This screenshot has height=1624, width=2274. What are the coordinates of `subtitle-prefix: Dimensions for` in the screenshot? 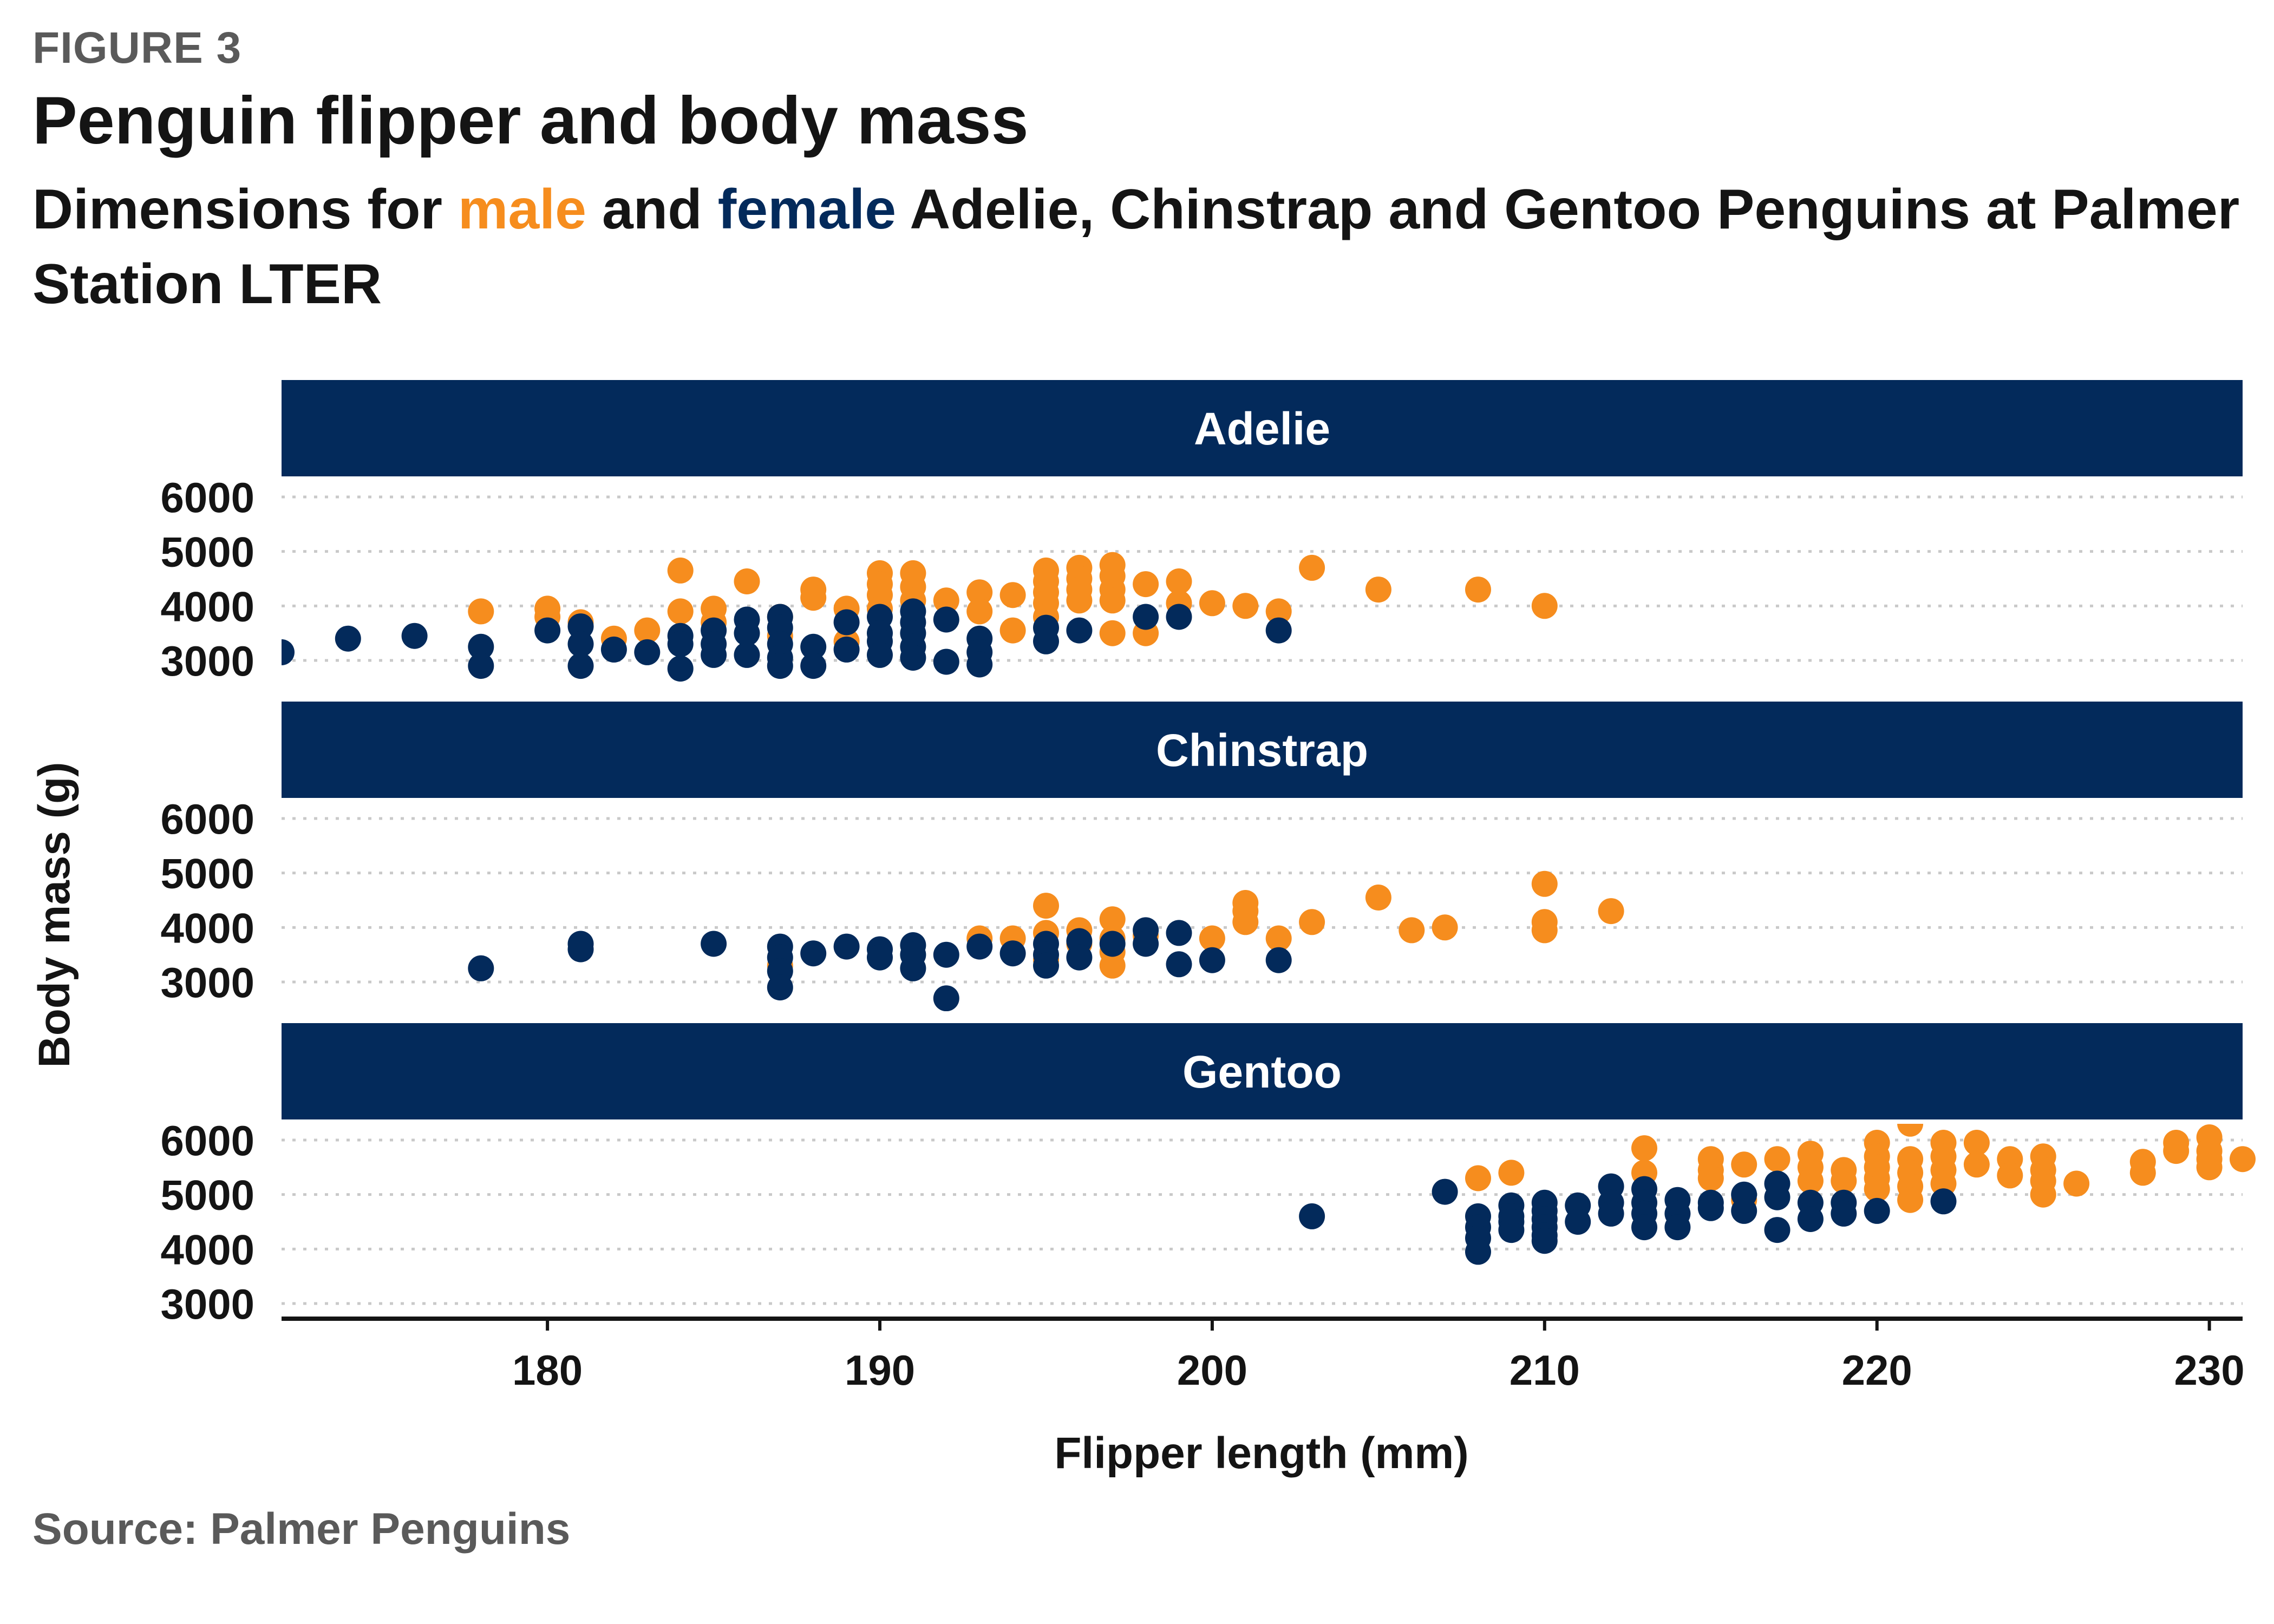 It's located at (245, 209).